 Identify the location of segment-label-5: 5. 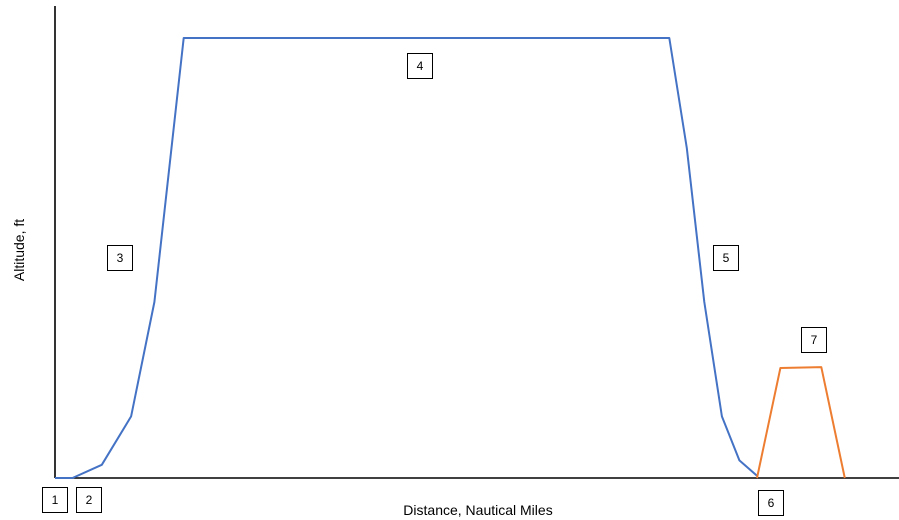
(726, 258).